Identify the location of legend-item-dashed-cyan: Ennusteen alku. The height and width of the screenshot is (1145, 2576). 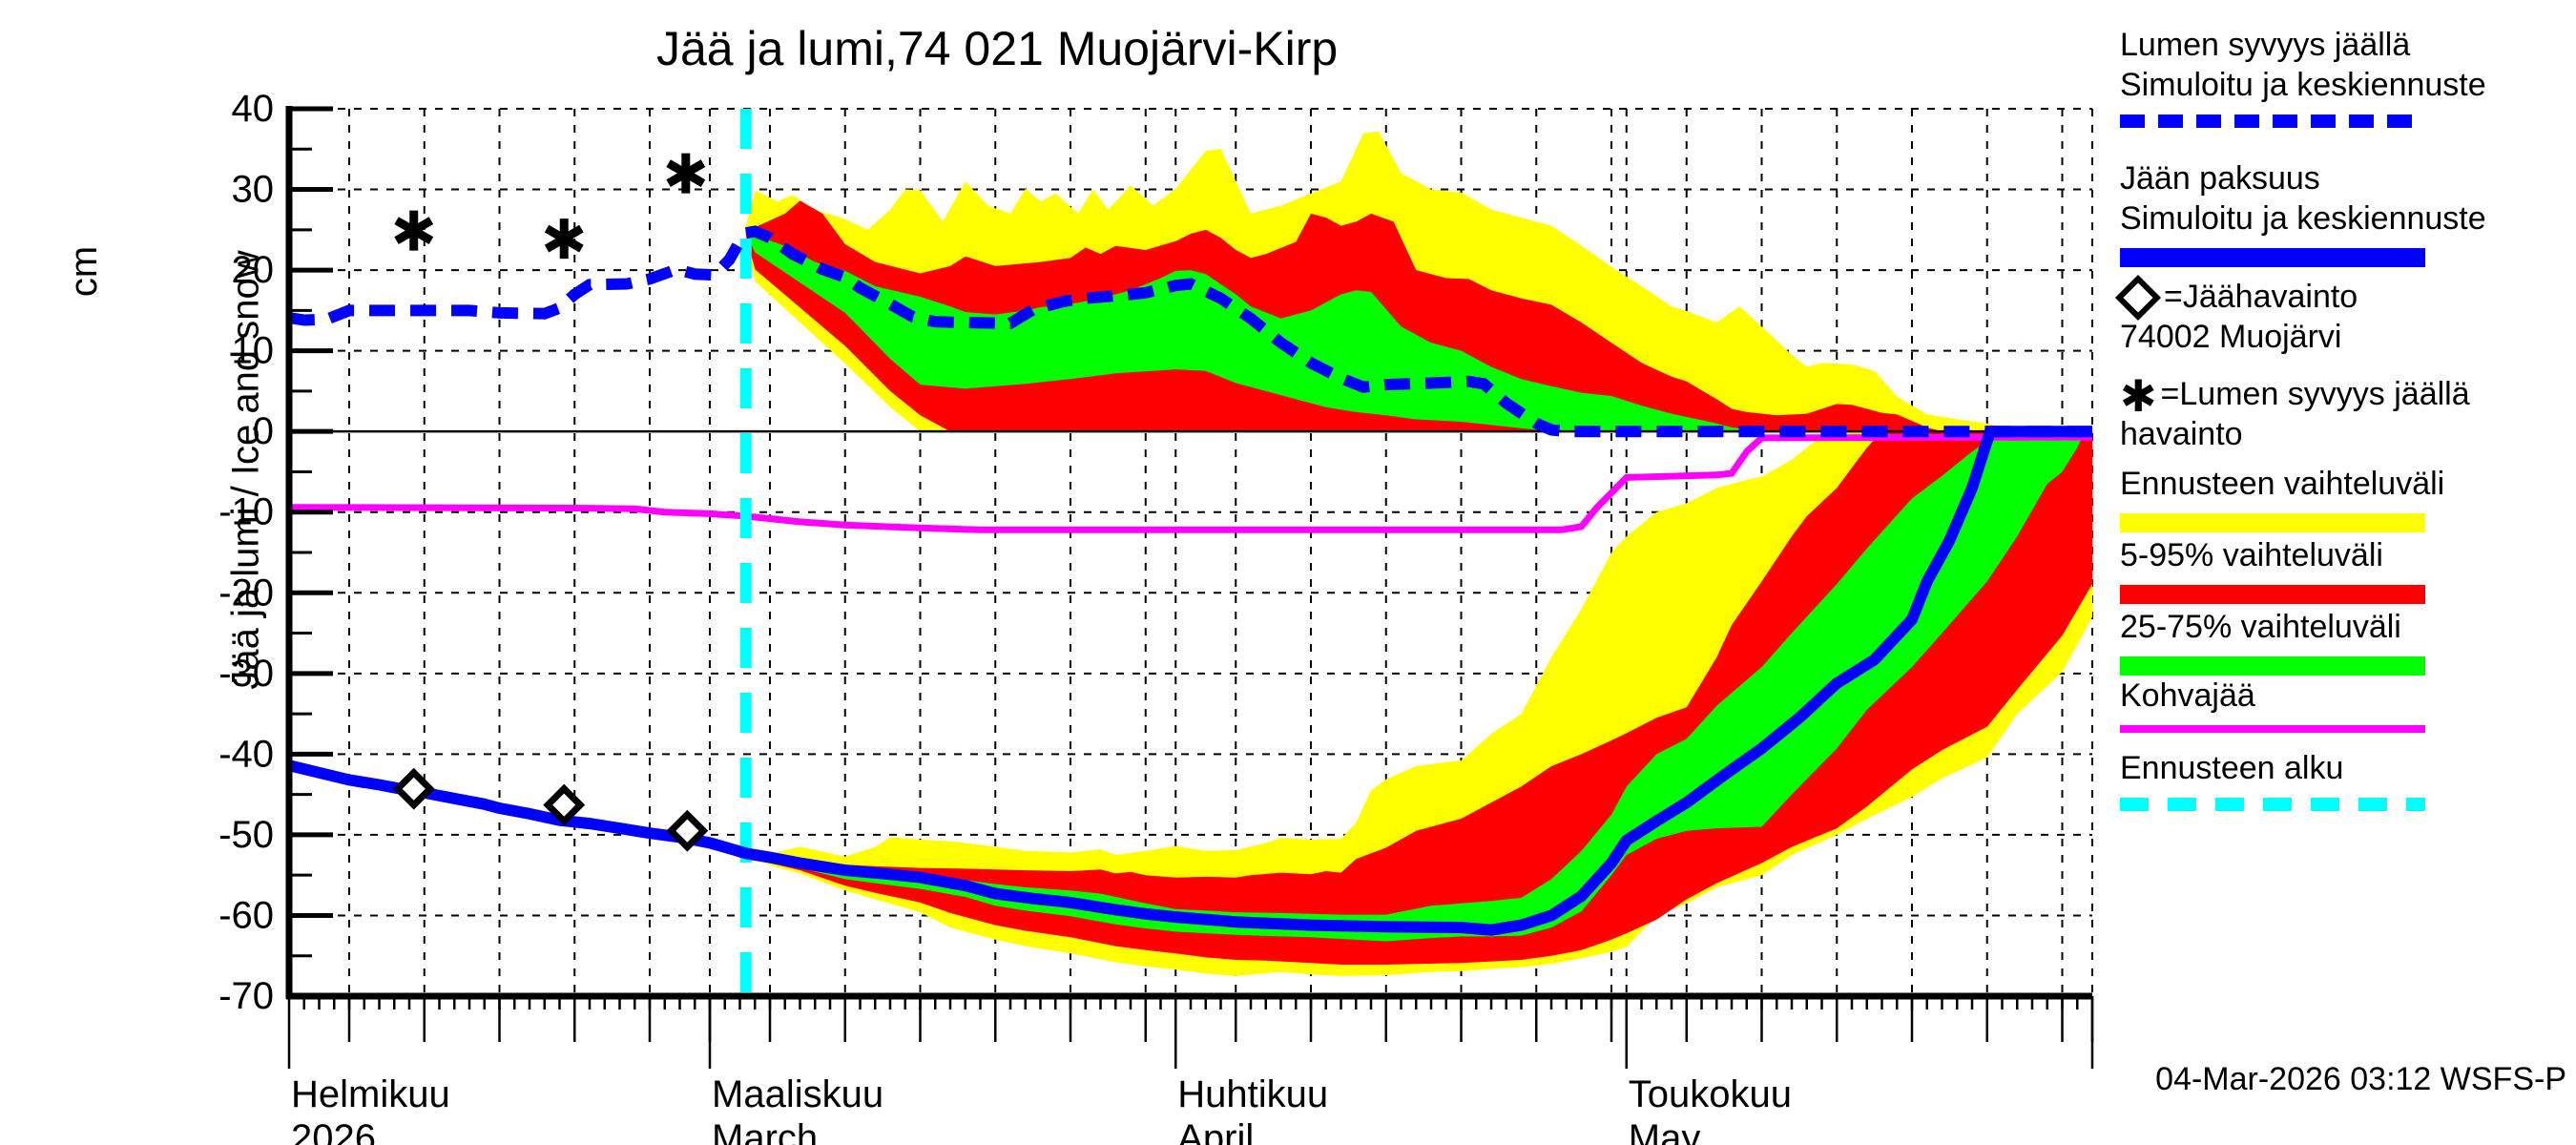
(2272, 780).